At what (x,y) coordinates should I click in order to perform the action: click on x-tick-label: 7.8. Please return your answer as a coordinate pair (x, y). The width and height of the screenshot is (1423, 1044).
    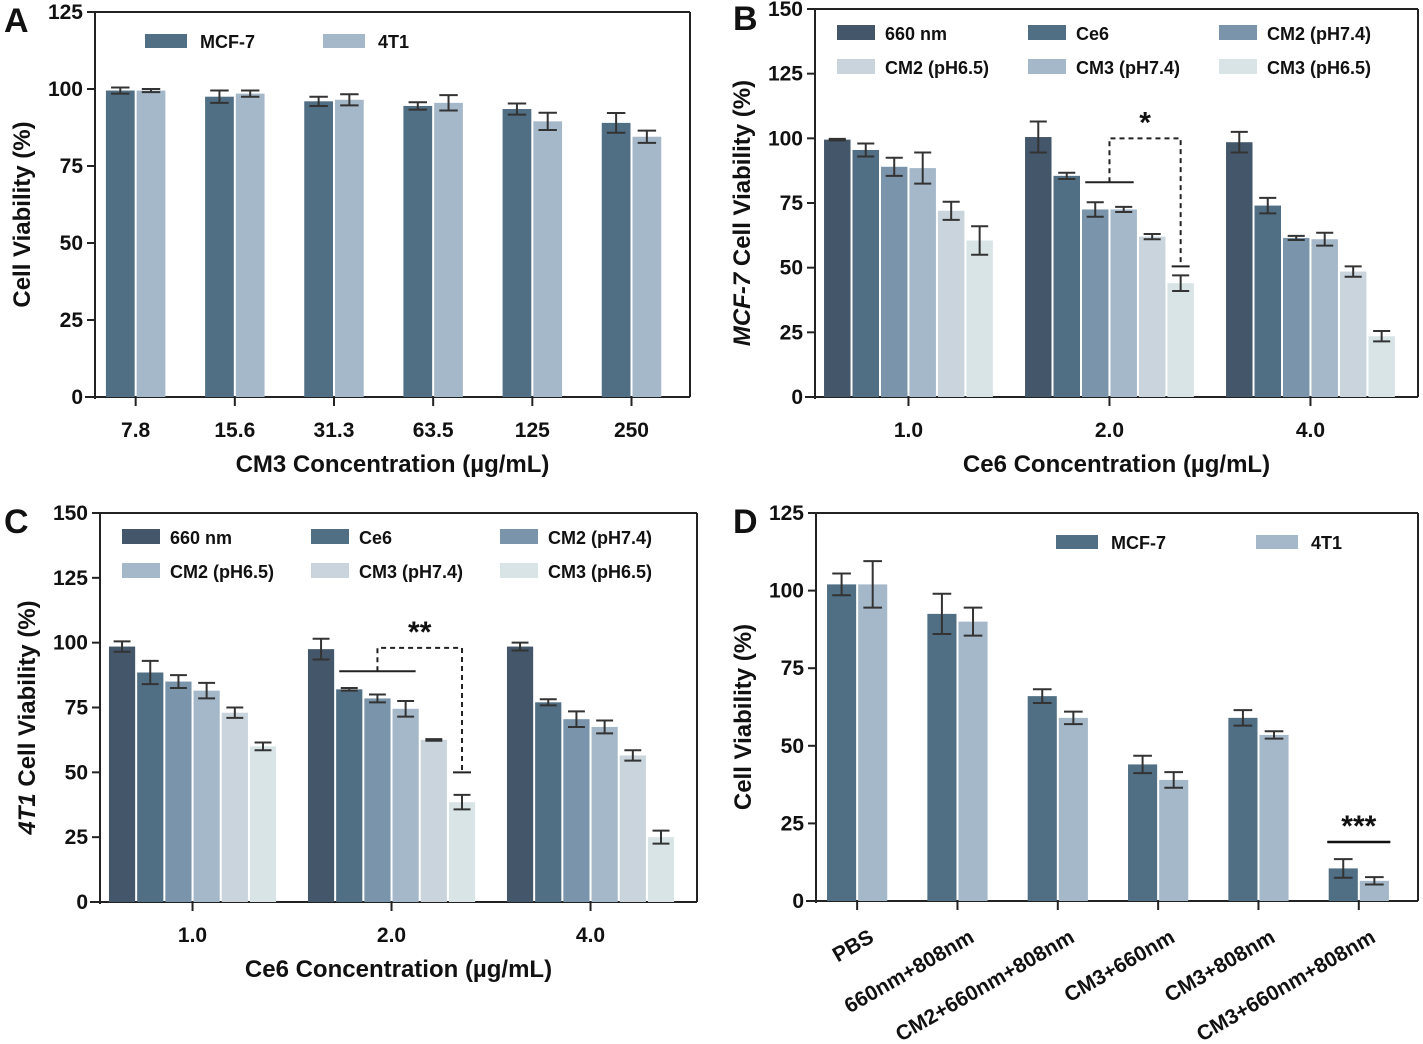
    Looking at the image, I should click on (136, 430).